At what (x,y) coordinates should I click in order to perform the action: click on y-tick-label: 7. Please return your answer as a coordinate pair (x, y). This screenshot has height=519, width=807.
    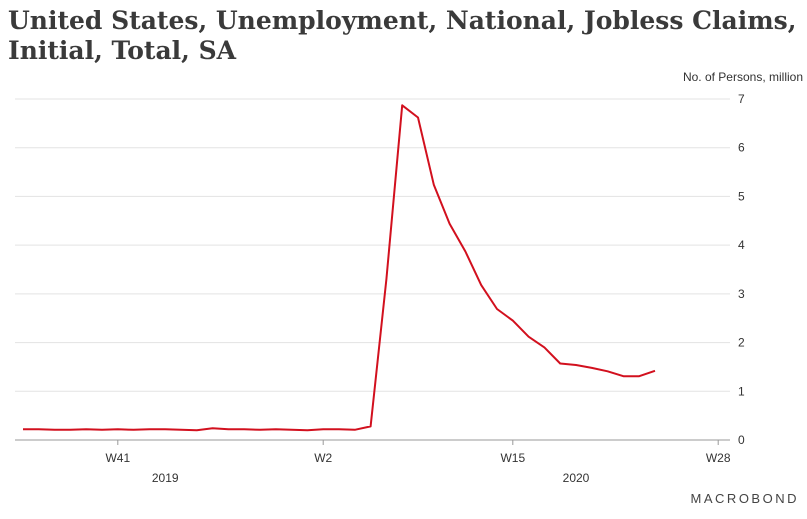
    Looking at the image, I should click on (741, 99).